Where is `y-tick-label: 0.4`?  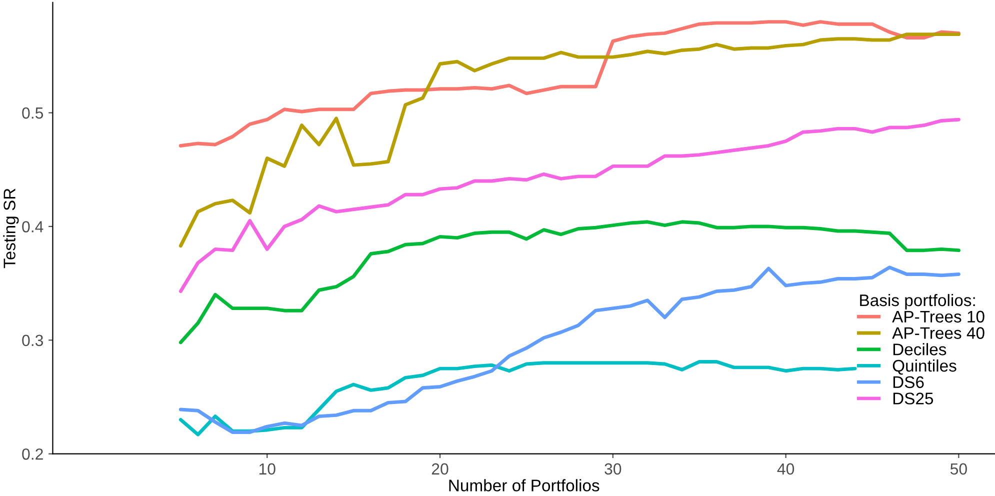
y-tick-label: 0.4 is located at coordinates (33, 226).